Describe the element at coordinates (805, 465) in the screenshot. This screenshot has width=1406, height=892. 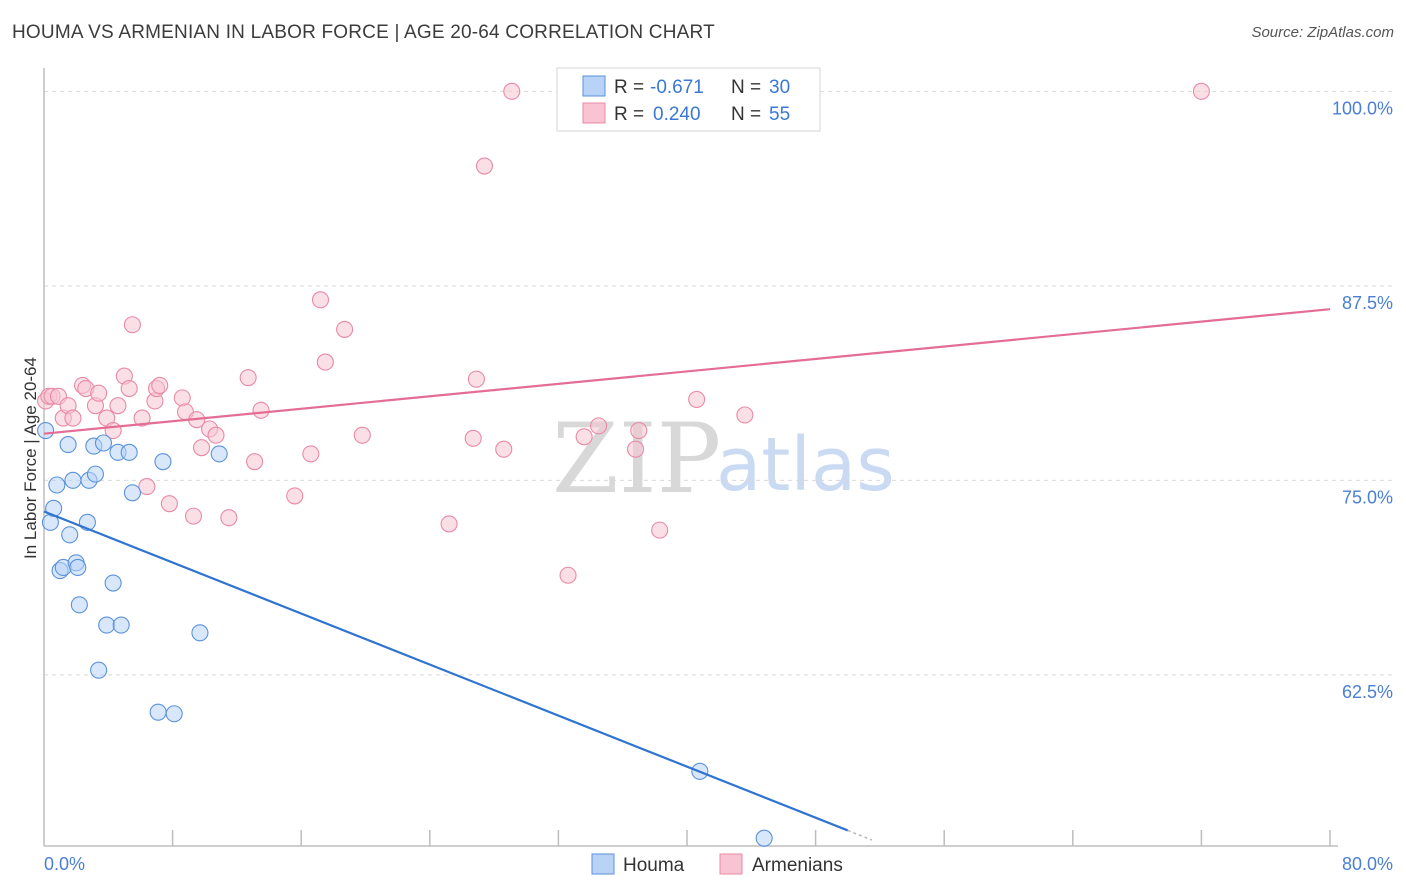
I see `watermark-atlas: atlas` at that location.